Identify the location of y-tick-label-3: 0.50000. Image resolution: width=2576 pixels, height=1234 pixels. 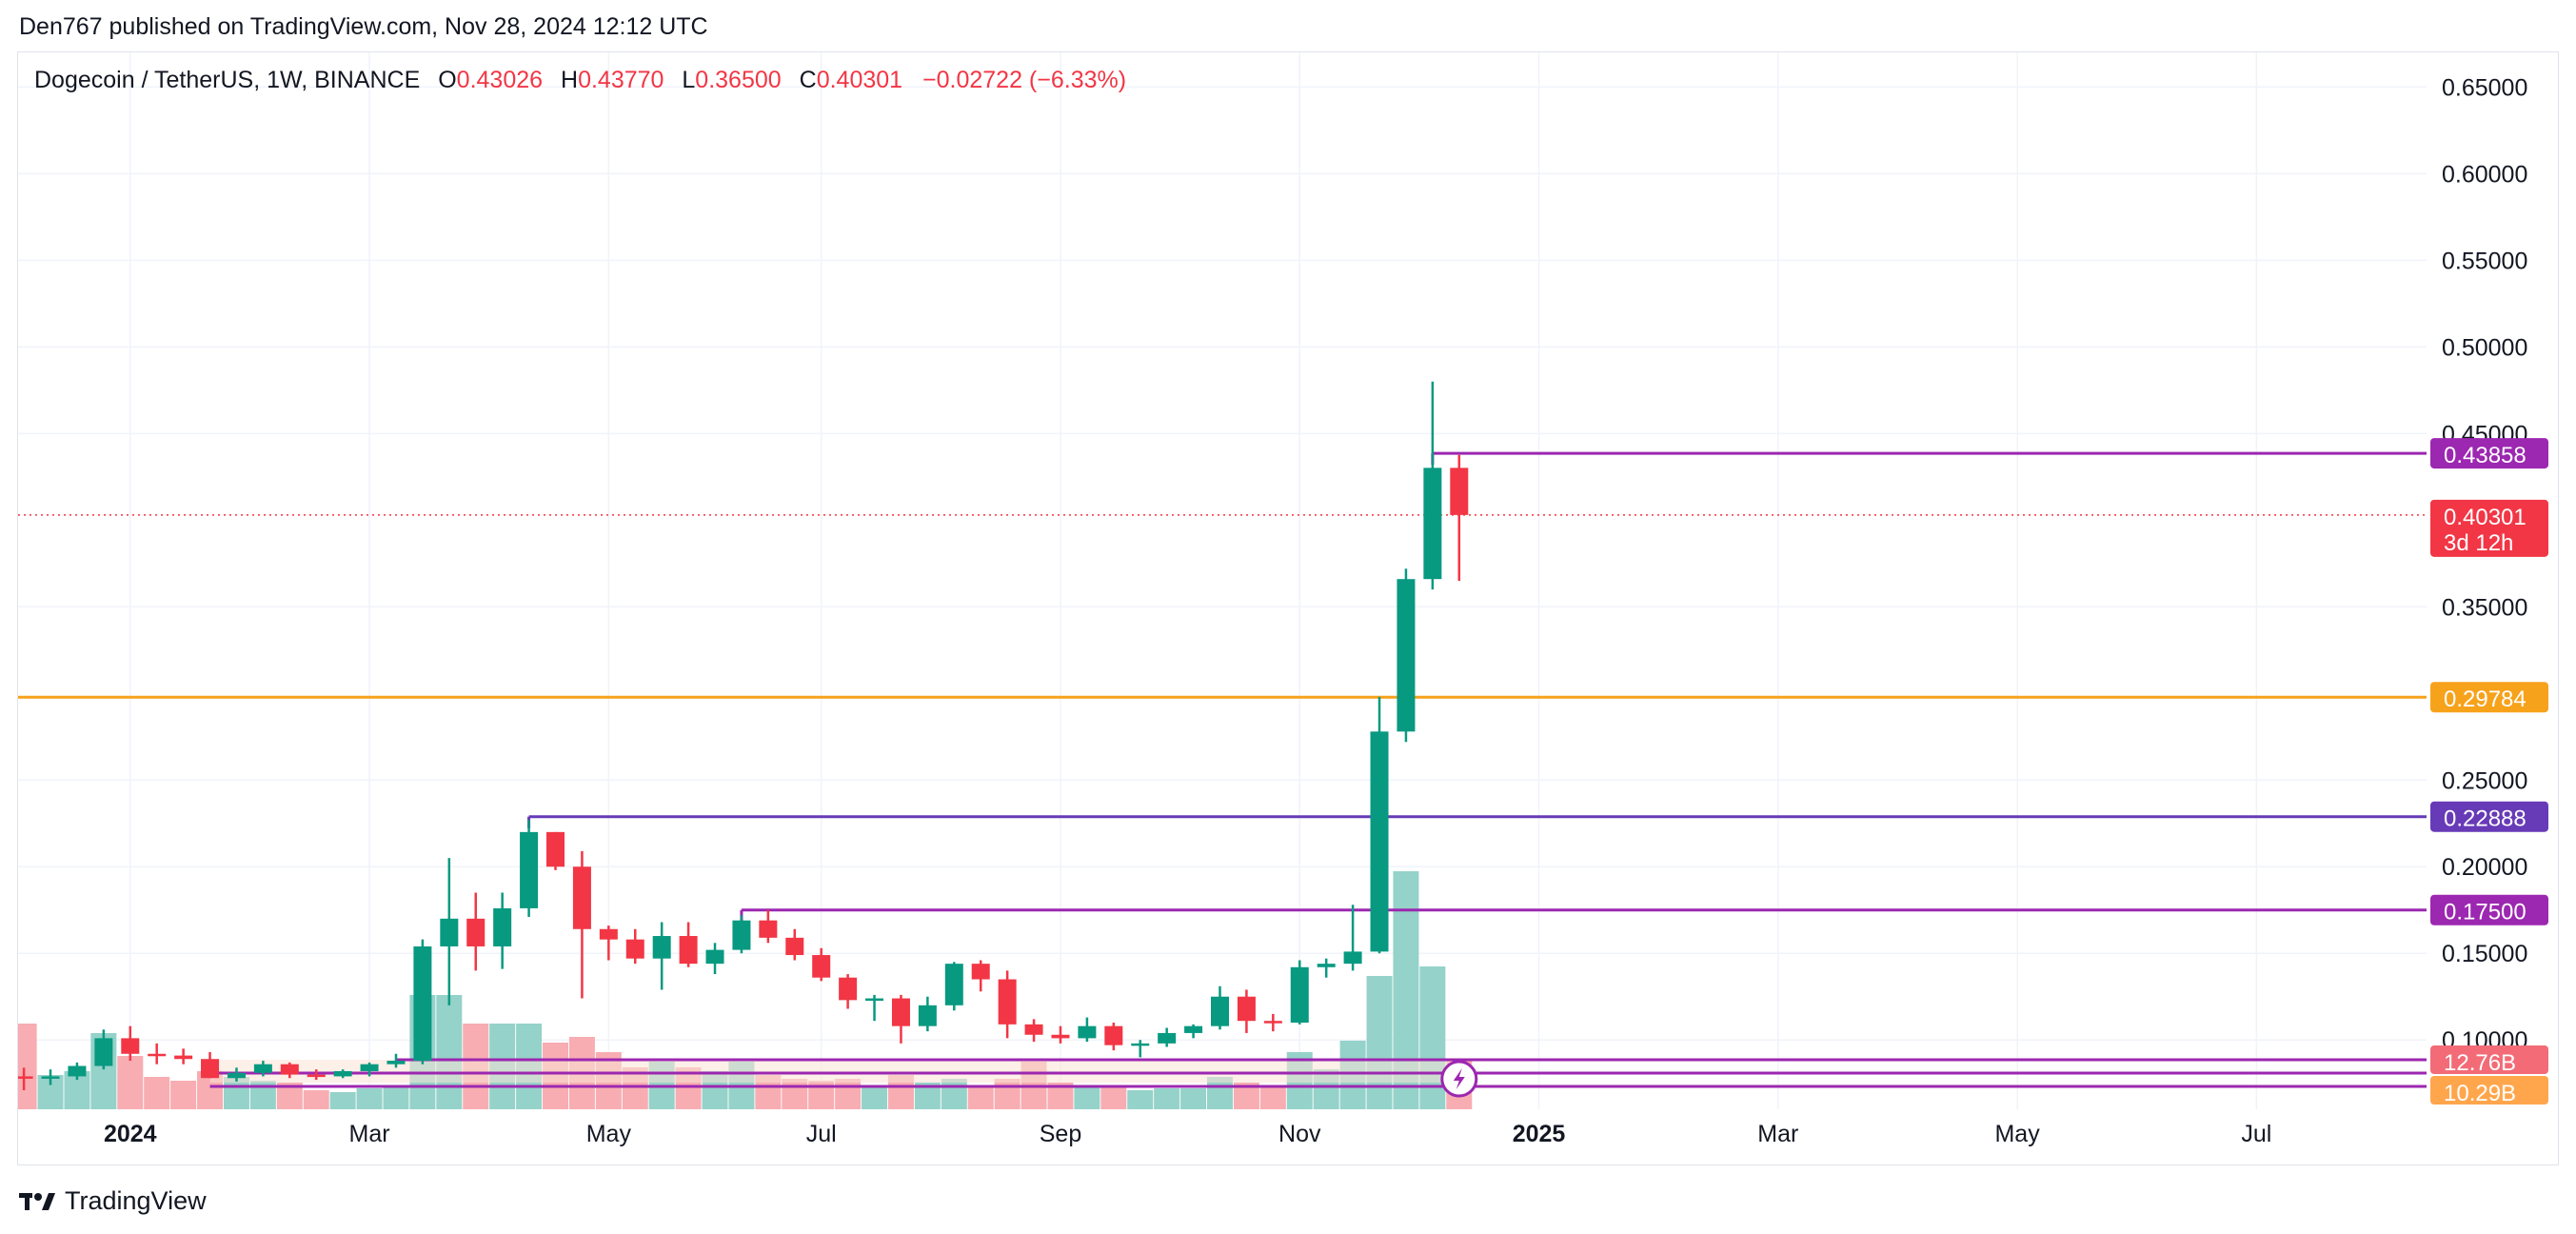
(2484, 347).